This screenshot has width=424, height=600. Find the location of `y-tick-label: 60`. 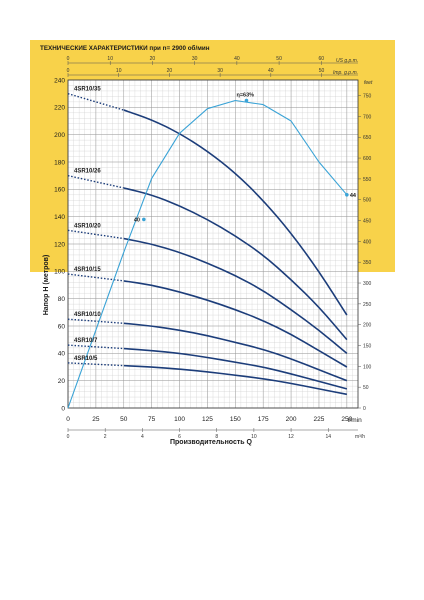

y-tick-label: 60 is located at coordinates (62, 326).